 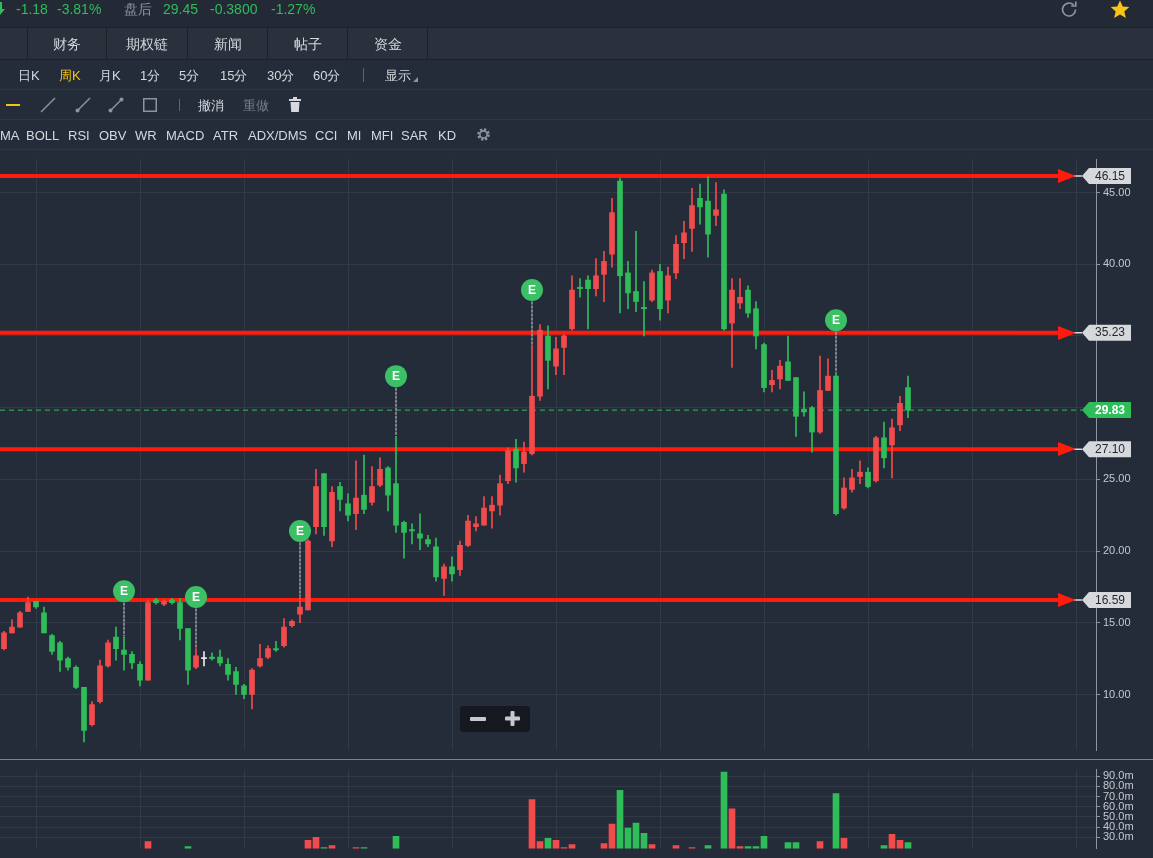 What do you see at coordinates (1117, 263) in the screenshot?
I see `y-tick-label: 40.00` at bounding box center [1117, 263].